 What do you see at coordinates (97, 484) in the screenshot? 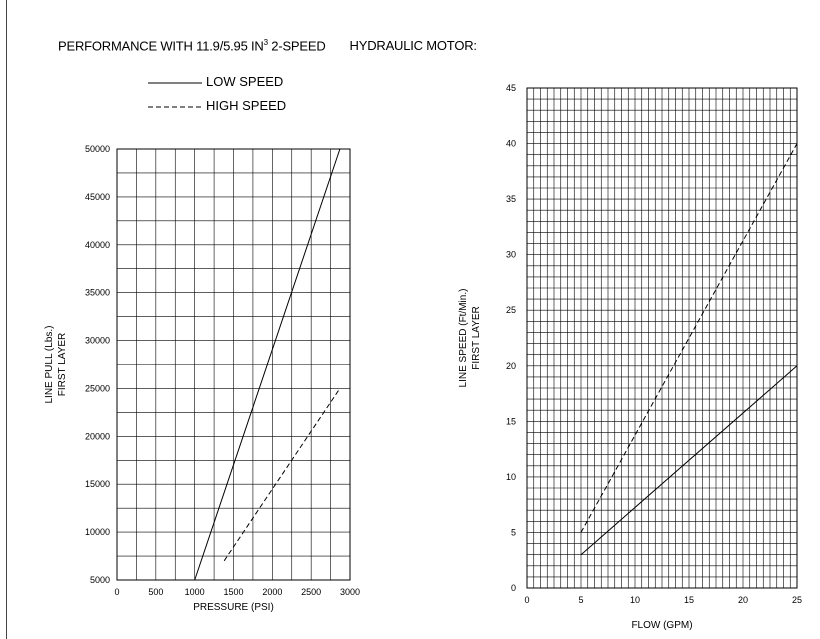
I see `y-tick-label: 15000` at bounding box center [97, 484].